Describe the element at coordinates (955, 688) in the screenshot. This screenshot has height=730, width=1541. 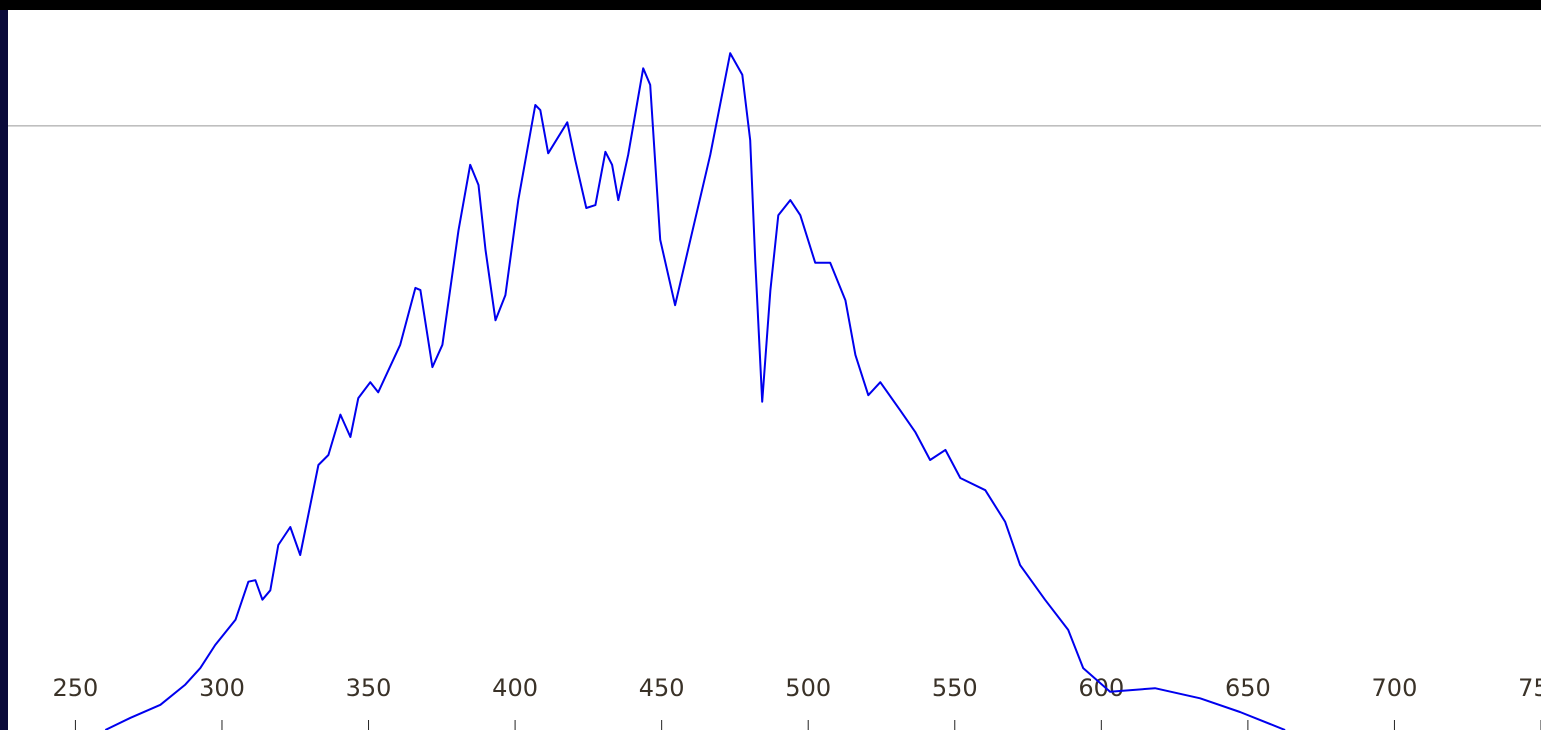
I see `x-tick-label: 550` at that location.